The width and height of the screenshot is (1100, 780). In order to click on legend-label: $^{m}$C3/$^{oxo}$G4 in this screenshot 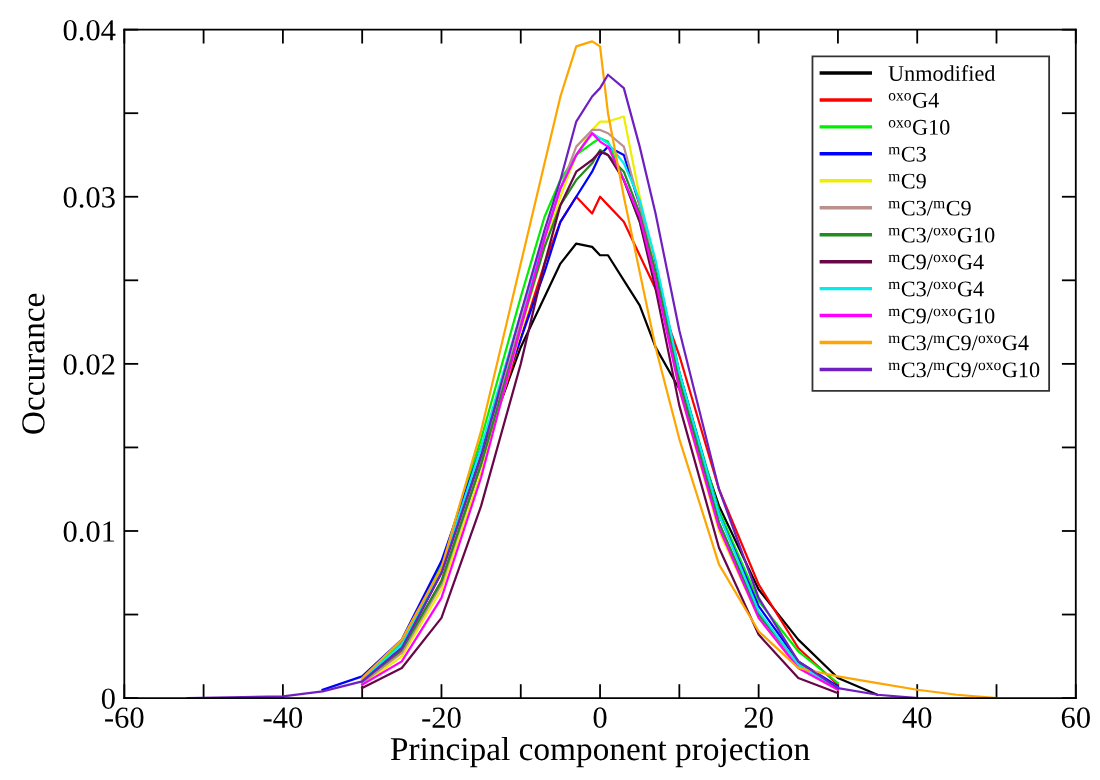, I will do `click(936, 289)`.